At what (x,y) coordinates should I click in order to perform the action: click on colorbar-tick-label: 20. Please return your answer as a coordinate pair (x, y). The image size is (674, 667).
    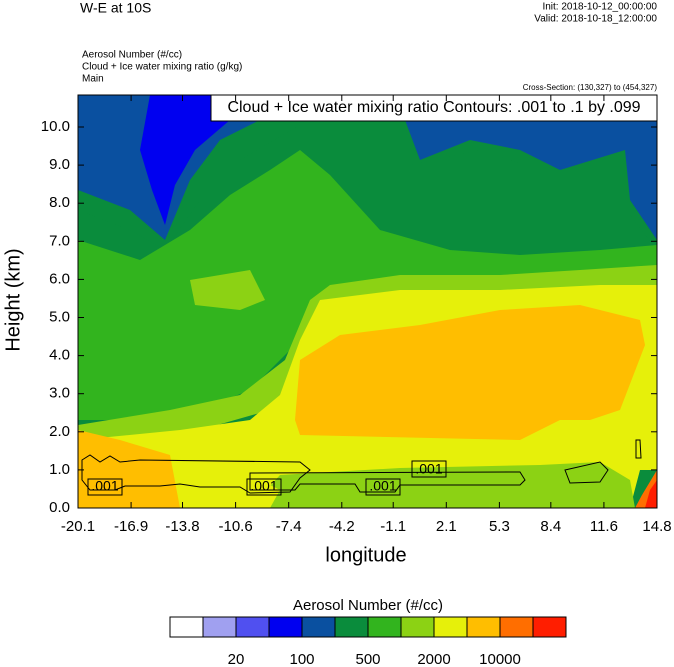
    Looking at the image, I should click on (236, 659).